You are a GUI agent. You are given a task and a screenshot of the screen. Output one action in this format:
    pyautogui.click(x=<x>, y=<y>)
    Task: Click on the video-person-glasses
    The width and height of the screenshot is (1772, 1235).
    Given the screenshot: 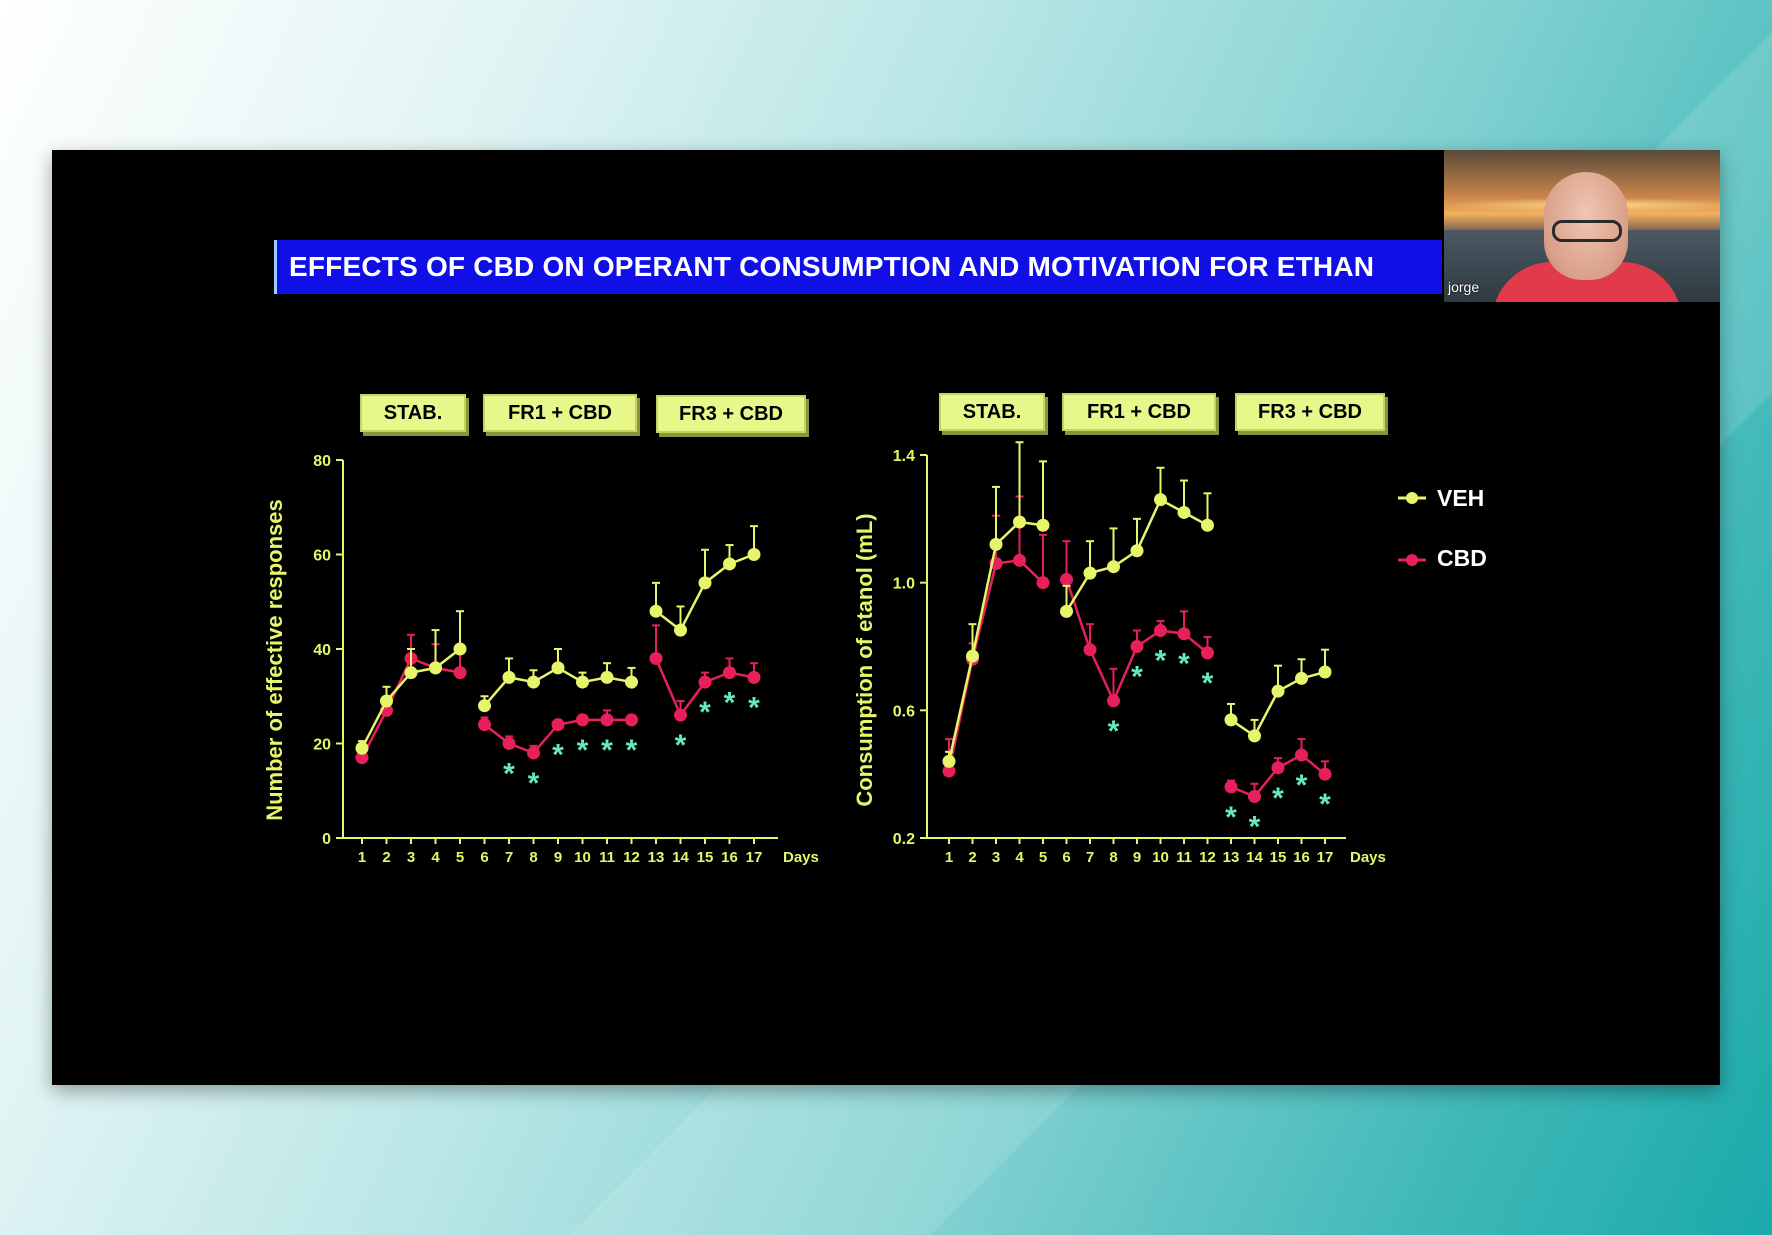 What is the action you would take?
    pyautogui.click(x=1587, y=231)
    